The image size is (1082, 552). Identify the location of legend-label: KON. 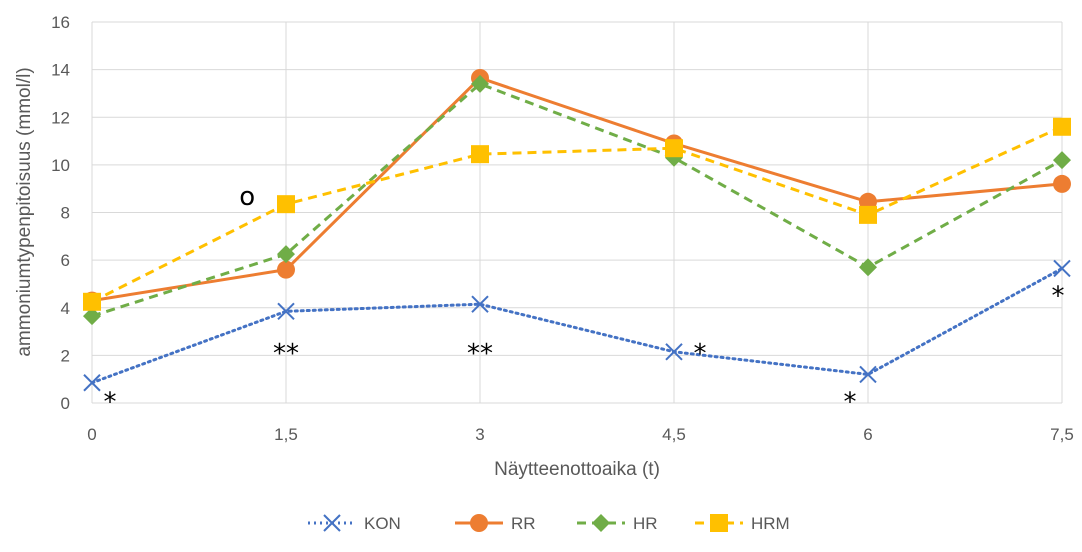
(382, 523).